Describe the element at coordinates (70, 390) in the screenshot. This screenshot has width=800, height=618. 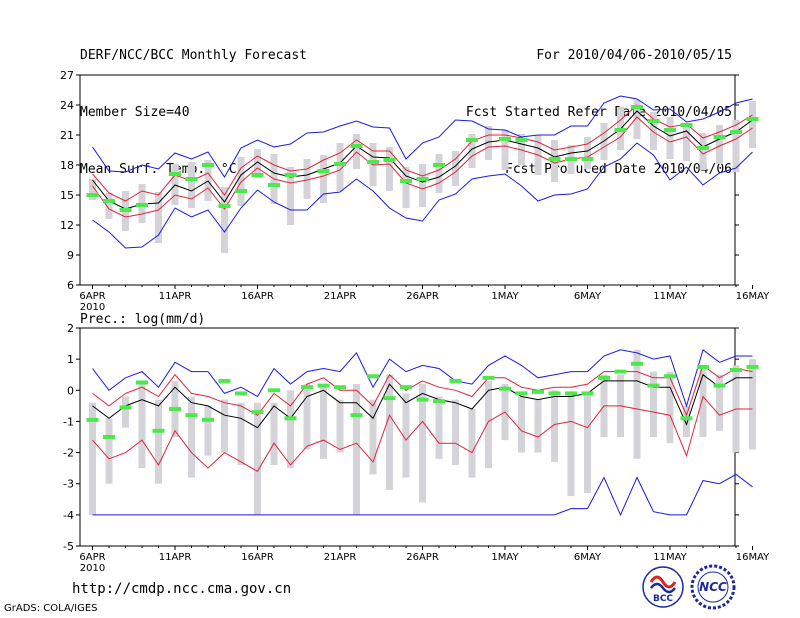
I see `y-tick-label: 0` at that location.